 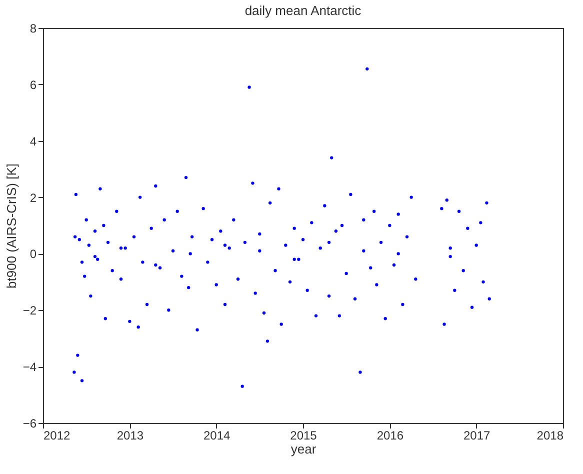 I want to click on y-tick-label: 8, so click(x=33, y=29).